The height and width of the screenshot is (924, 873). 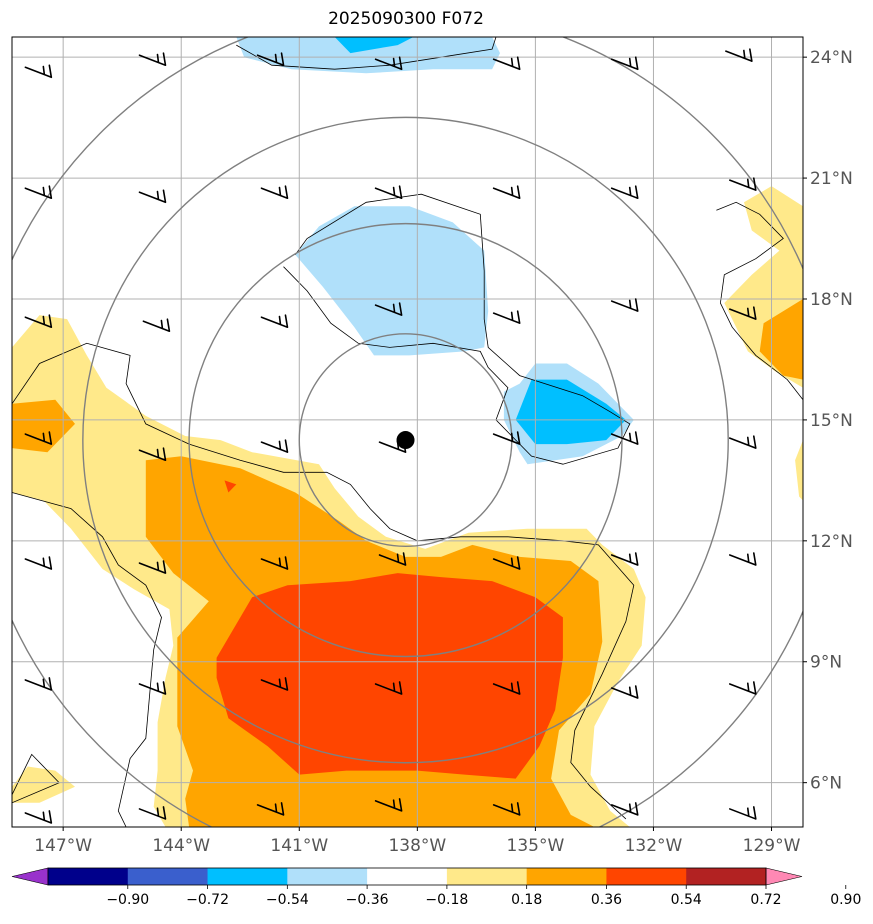 I want to click on chart-title: 2025090300 F072, so click(x=406, y=19).